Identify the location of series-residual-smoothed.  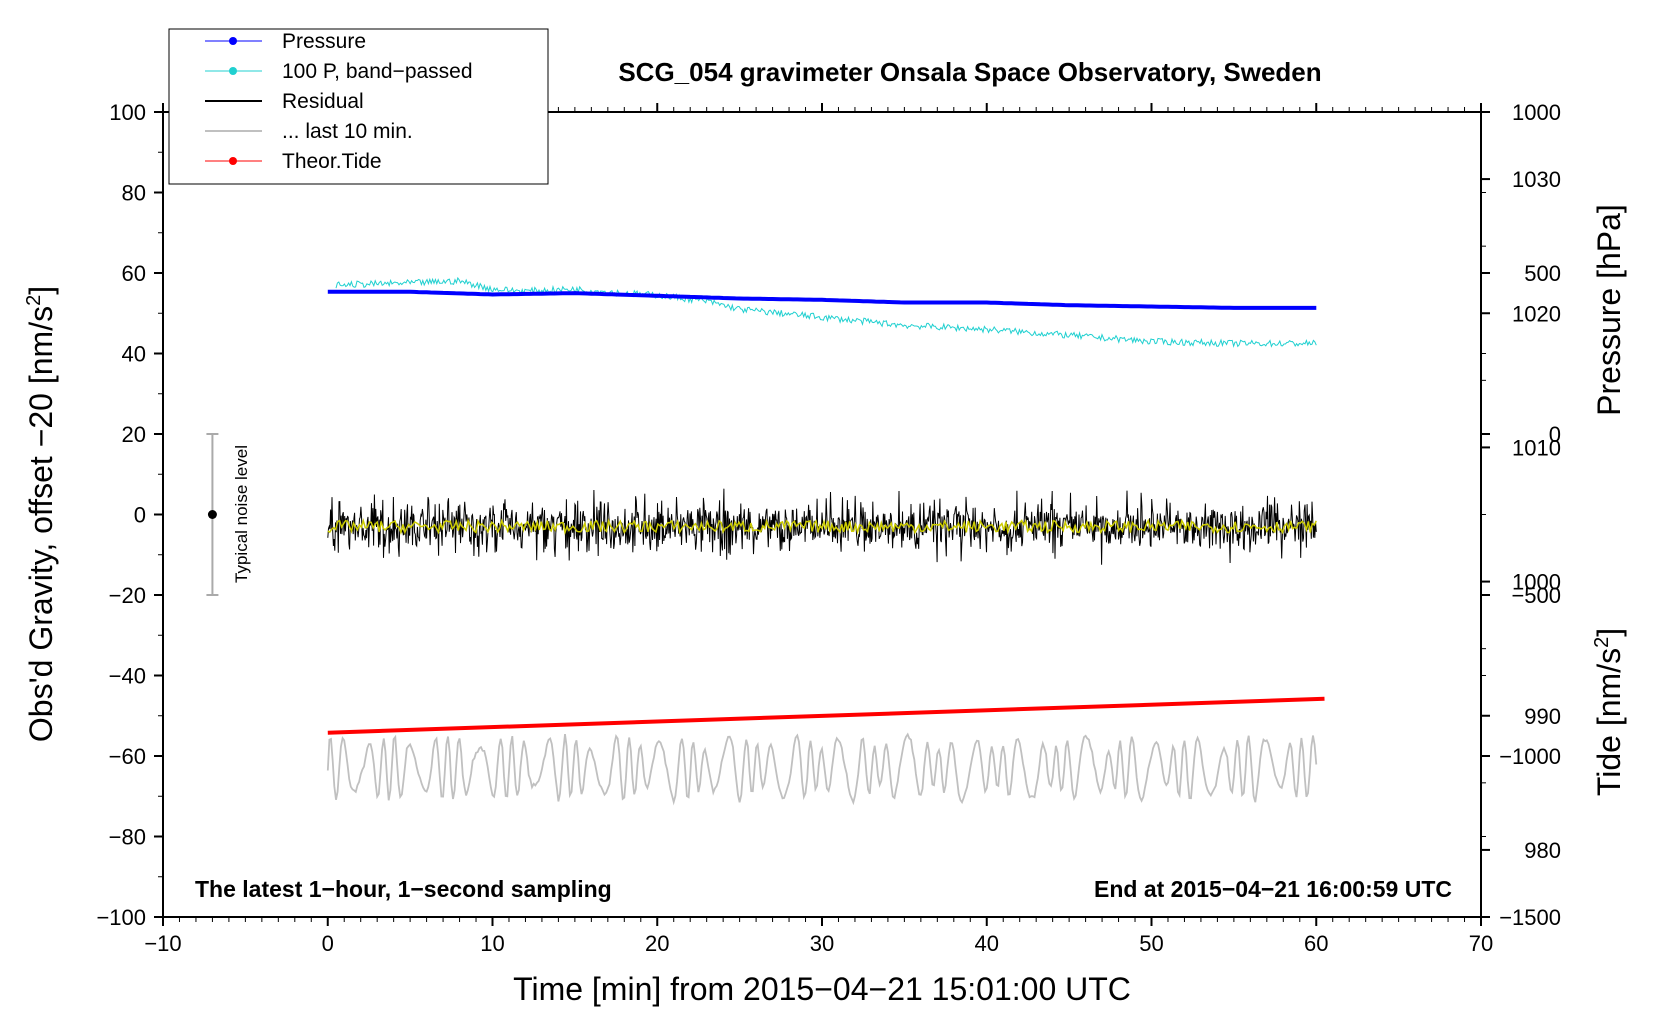
(822, 526).